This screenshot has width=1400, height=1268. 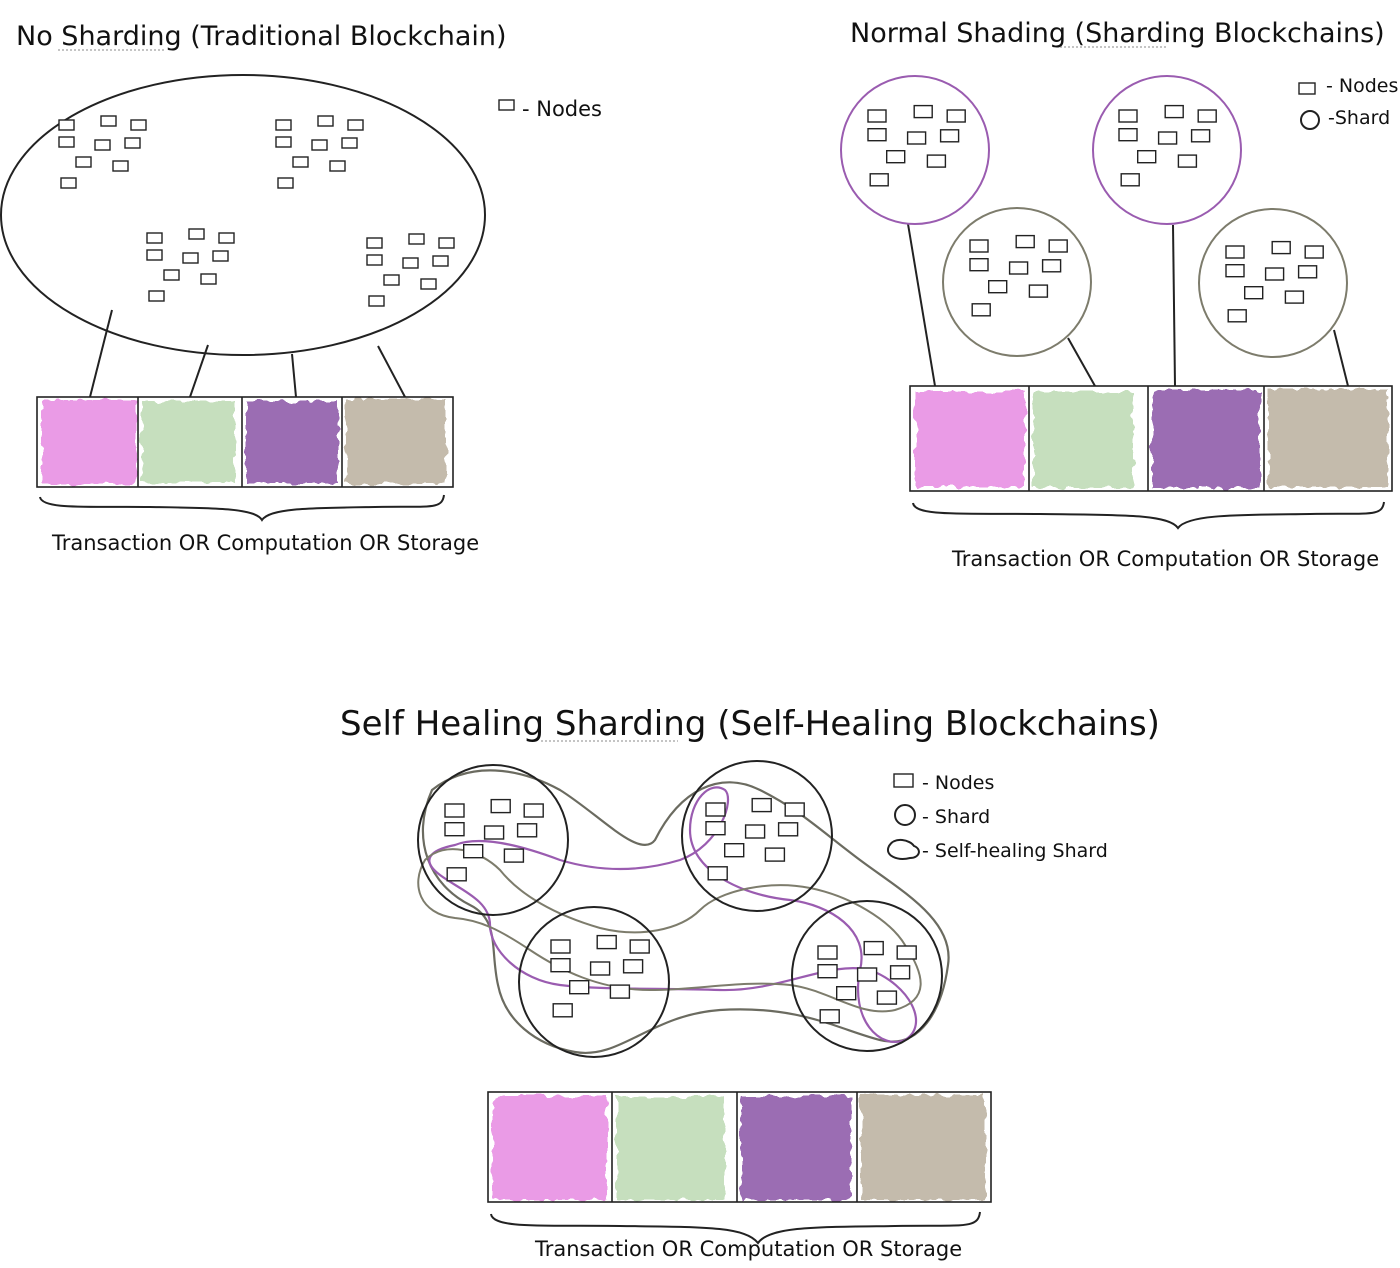 What do you see at coordinates (396, 441) in the screenshot?
I see `block-extra` at bounding box center [396, 441].